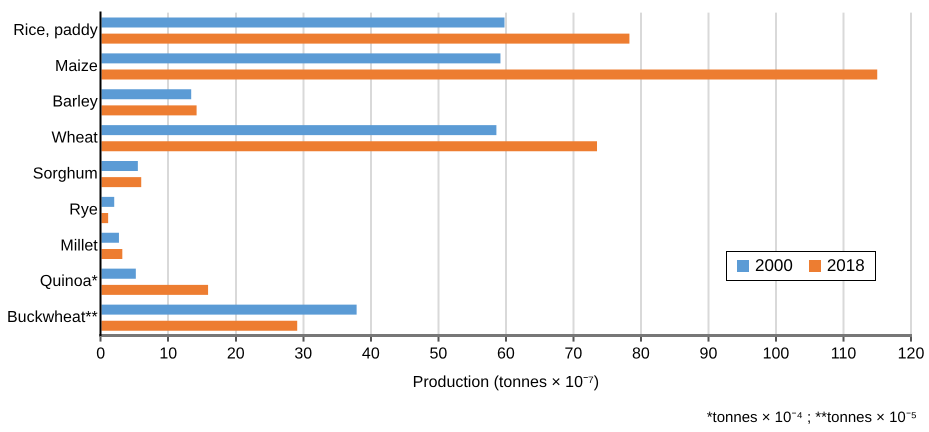 The width and height of the screenshot is (929, 432). What do you see at coordinates (438, 354) in the screenshot?
I see `x-tick-label: 50` at bounding box center [438, 354].